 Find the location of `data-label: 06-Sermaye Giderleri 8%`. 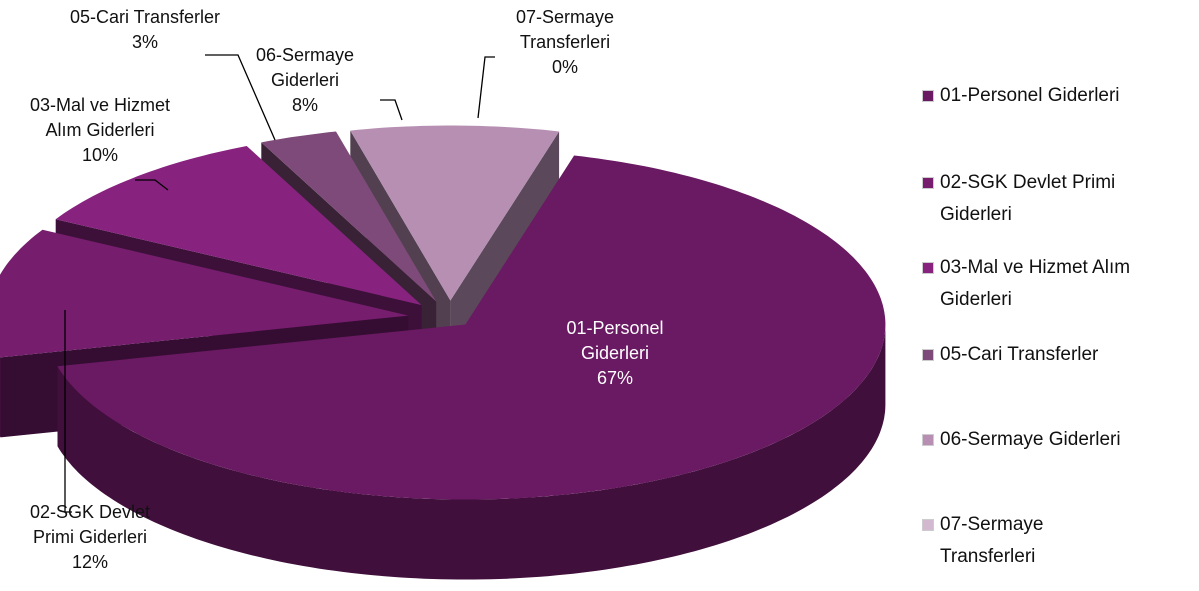

data-label: 06-Sermaye Giderleri 8% is located at coordinates (305, 80).